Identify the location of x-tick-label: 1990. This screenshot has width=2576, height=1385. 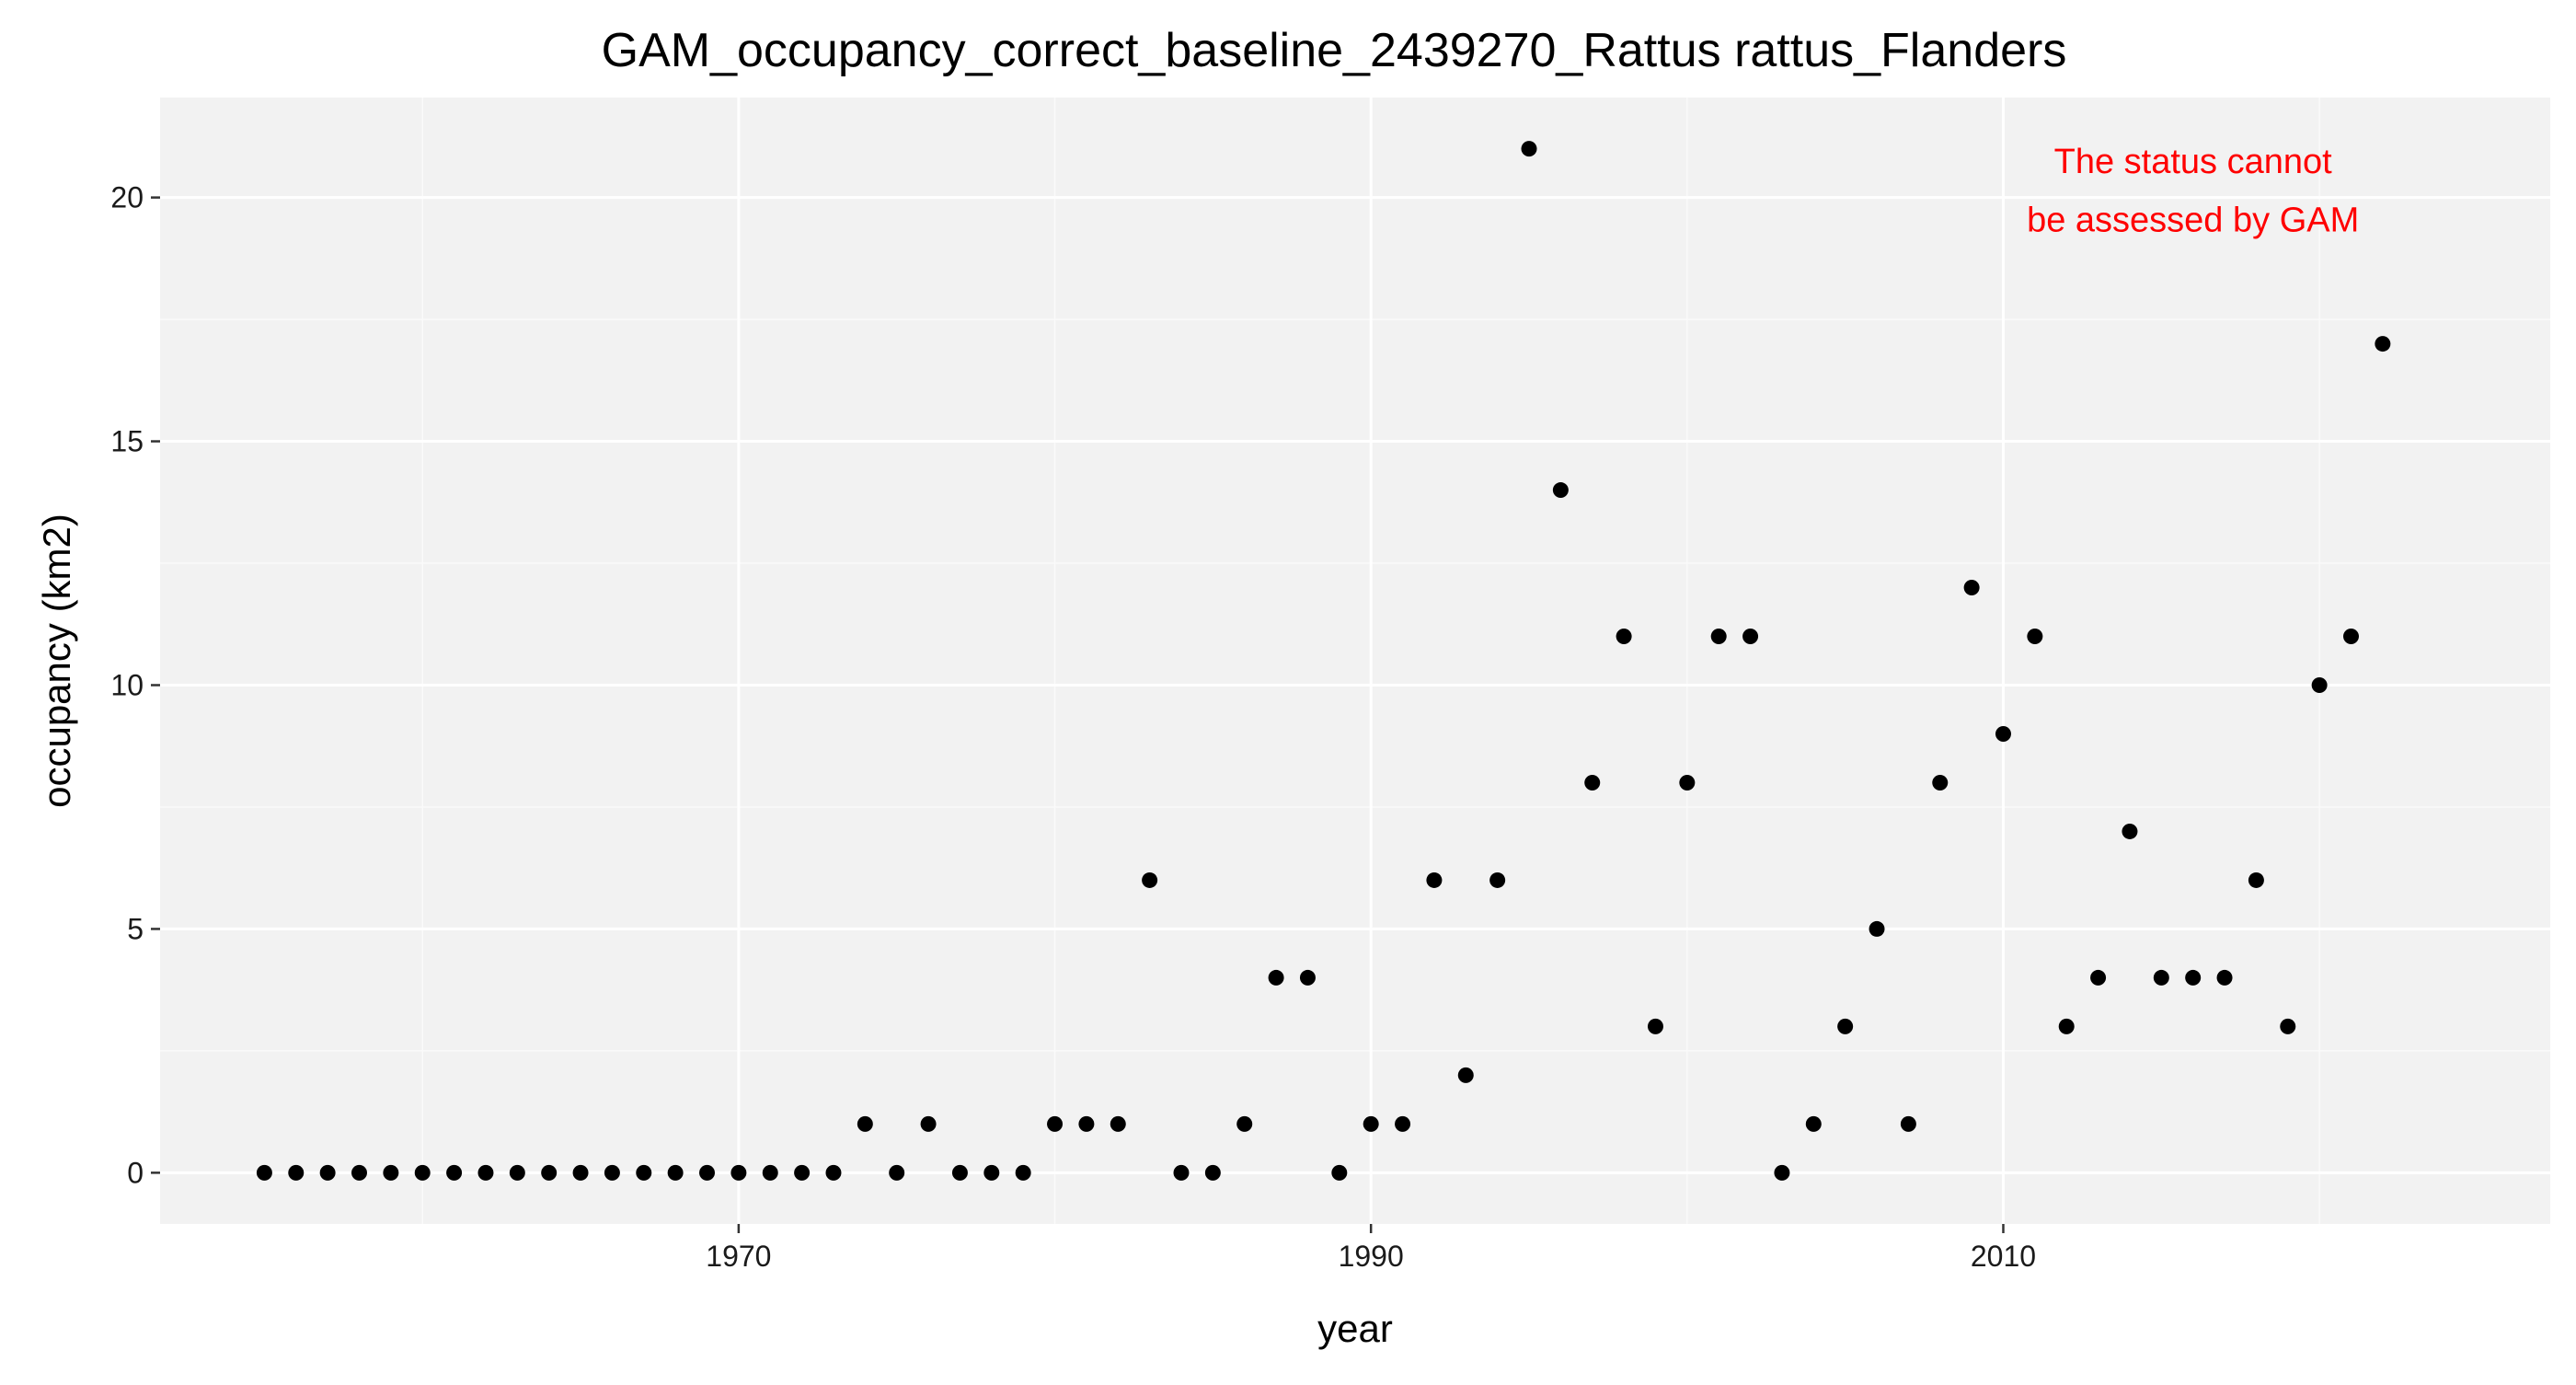
(1371, 1256).